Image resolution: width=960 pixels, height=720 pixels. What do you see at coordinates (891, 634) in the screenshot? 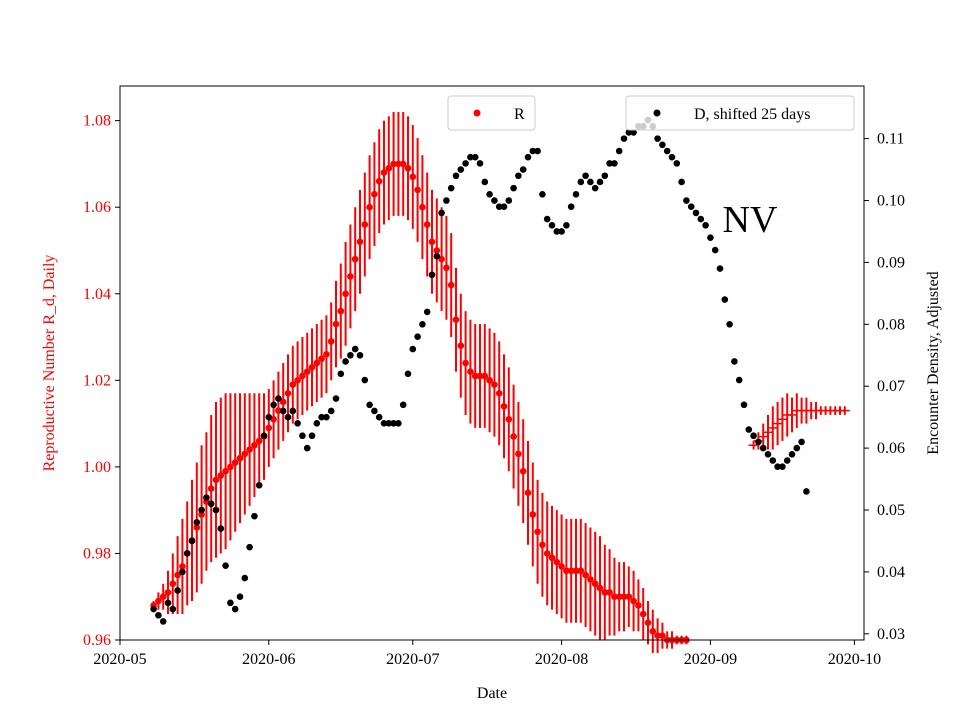
I see `right-tick-label: 0.03` at bounding box center [891, 634].